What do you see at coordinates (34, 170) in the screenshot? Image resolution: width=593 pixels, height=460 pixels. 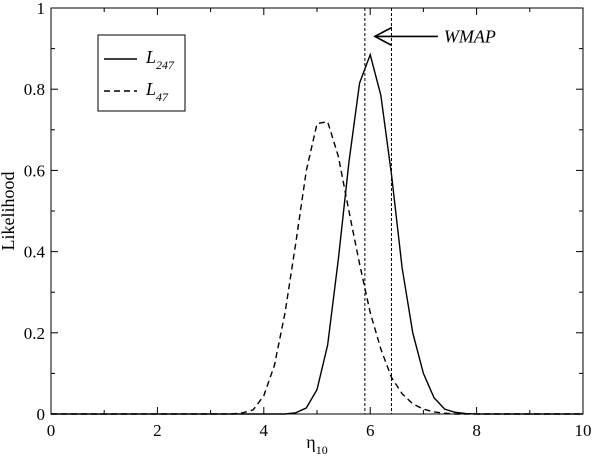 I see `y-tick-label: 0.6` at bounding box center [34, 170].